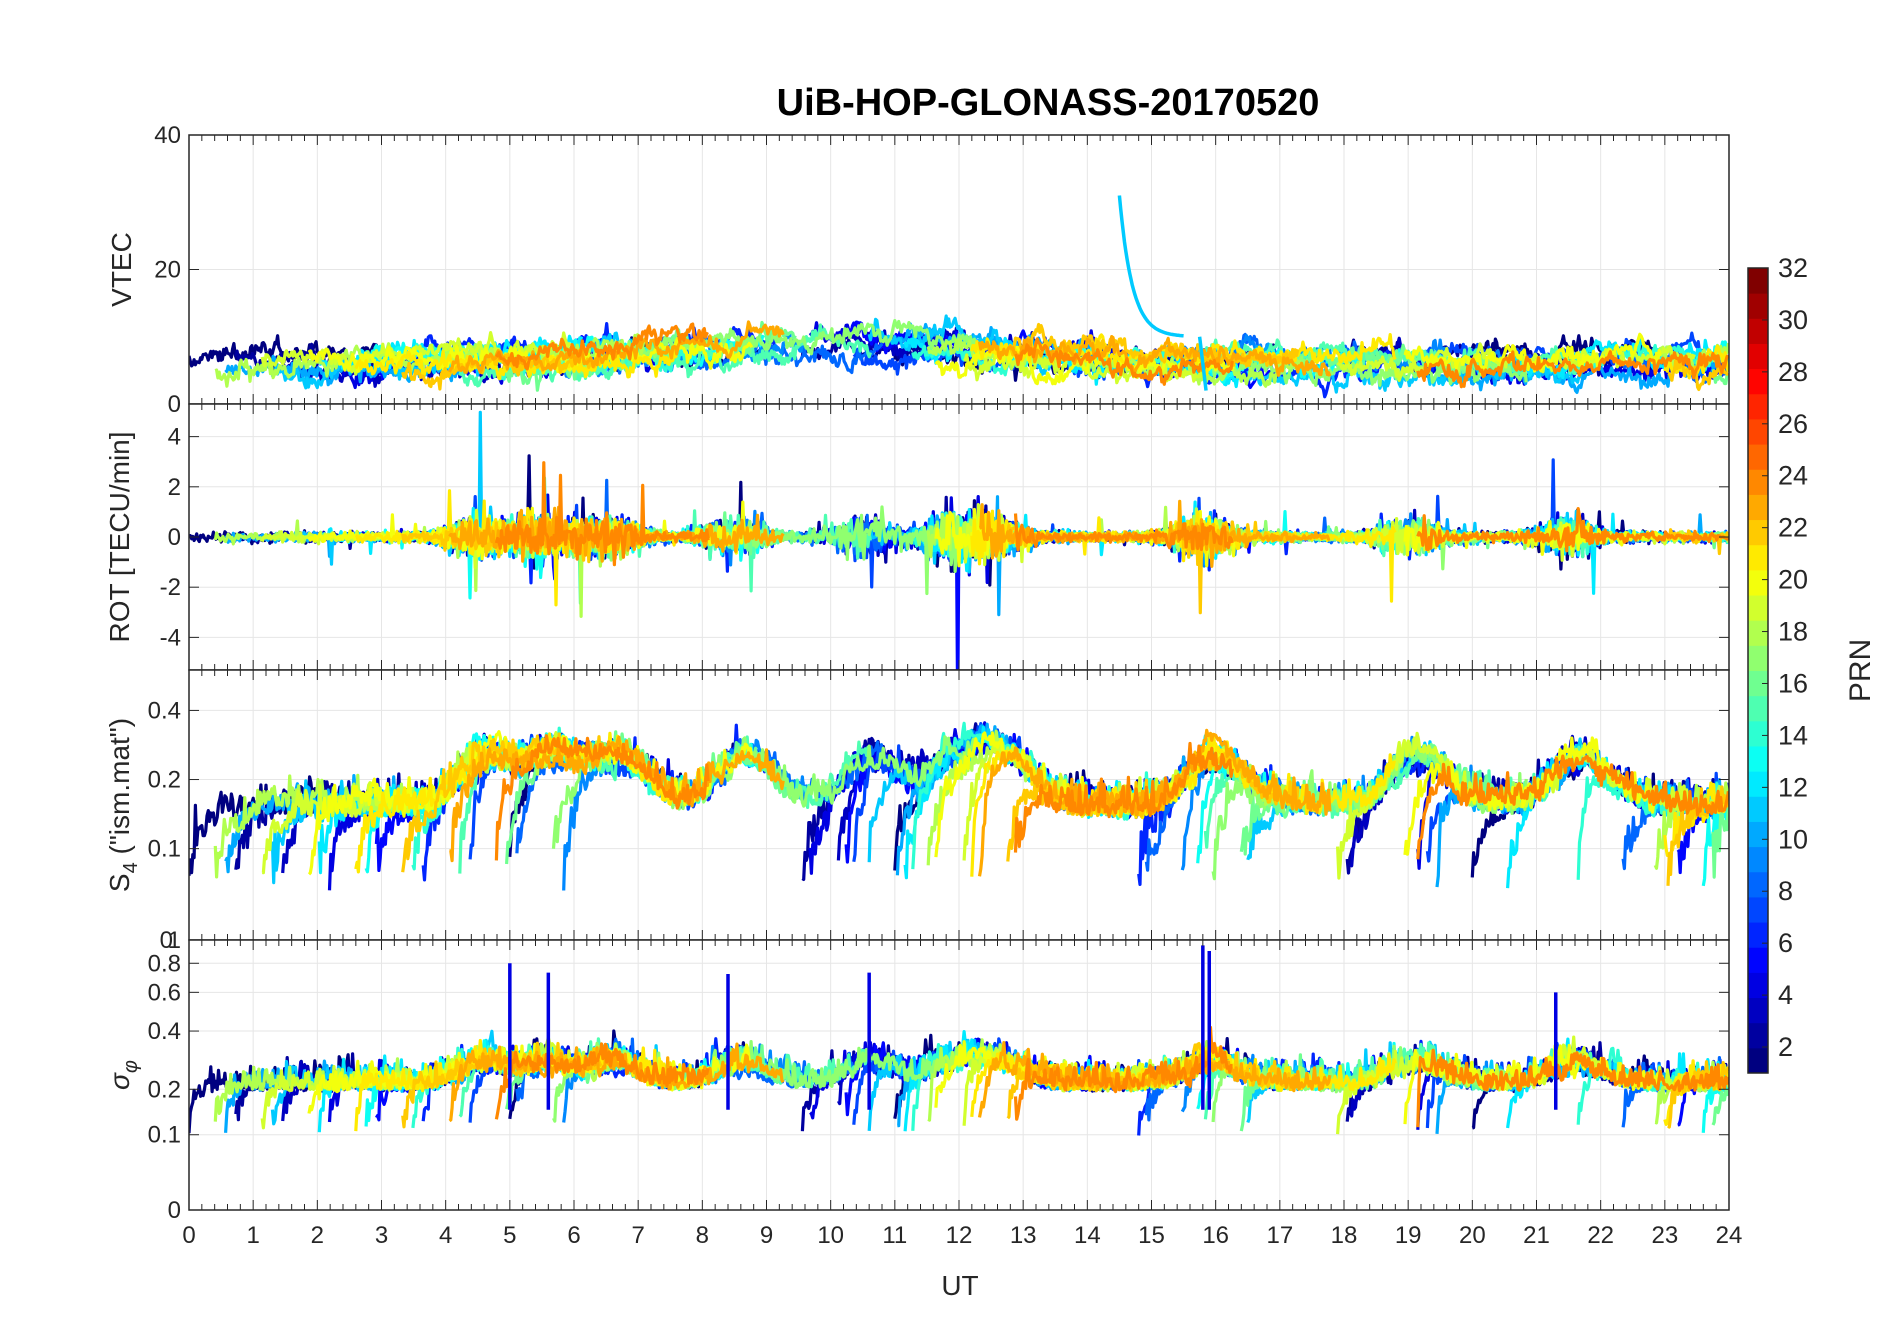 This screenshot has width=1902, height=1330. I want to click on y-axis-label: S4 ("ism.mat"), so click(123, 805).